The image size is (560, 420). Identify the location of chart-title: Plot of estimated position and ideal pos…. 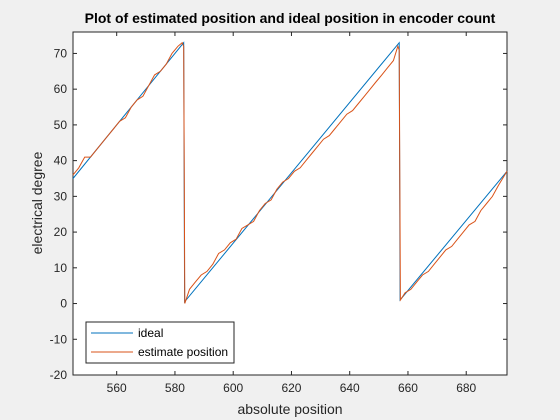
(290, 18).